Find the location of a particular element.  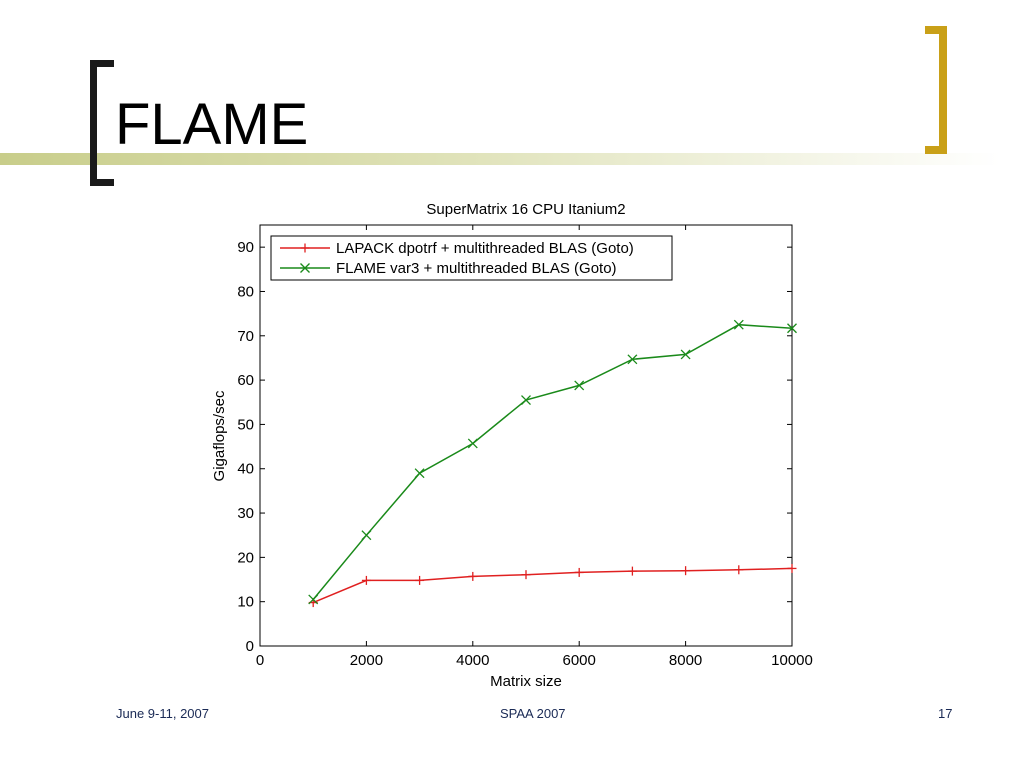

right-bracket is located at coordinates (936, 90).